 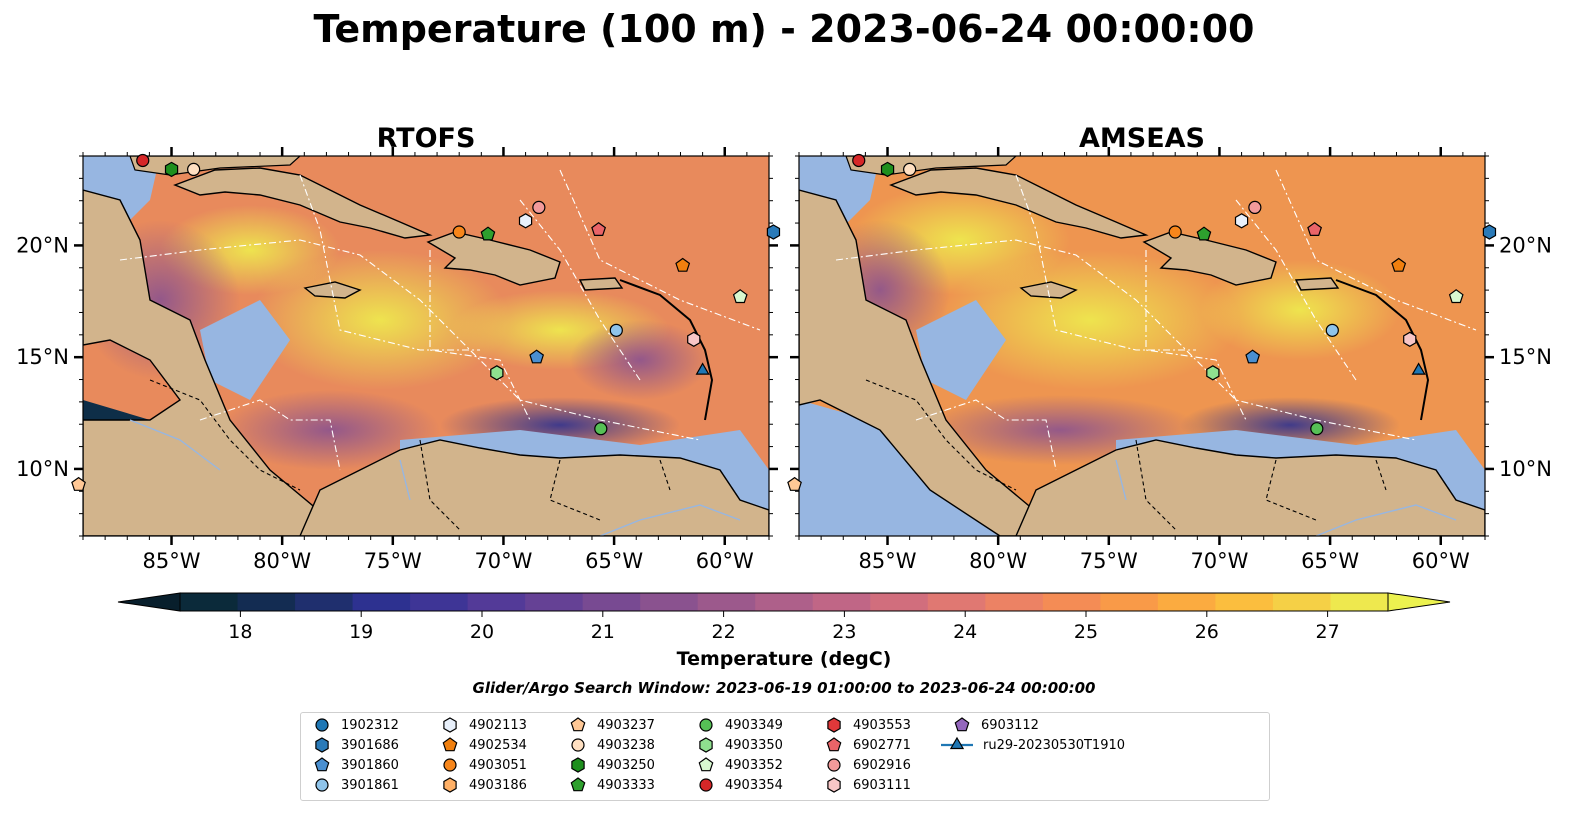 I want to click on lon-tick-label: 60°W, so click(x=725, y=561).